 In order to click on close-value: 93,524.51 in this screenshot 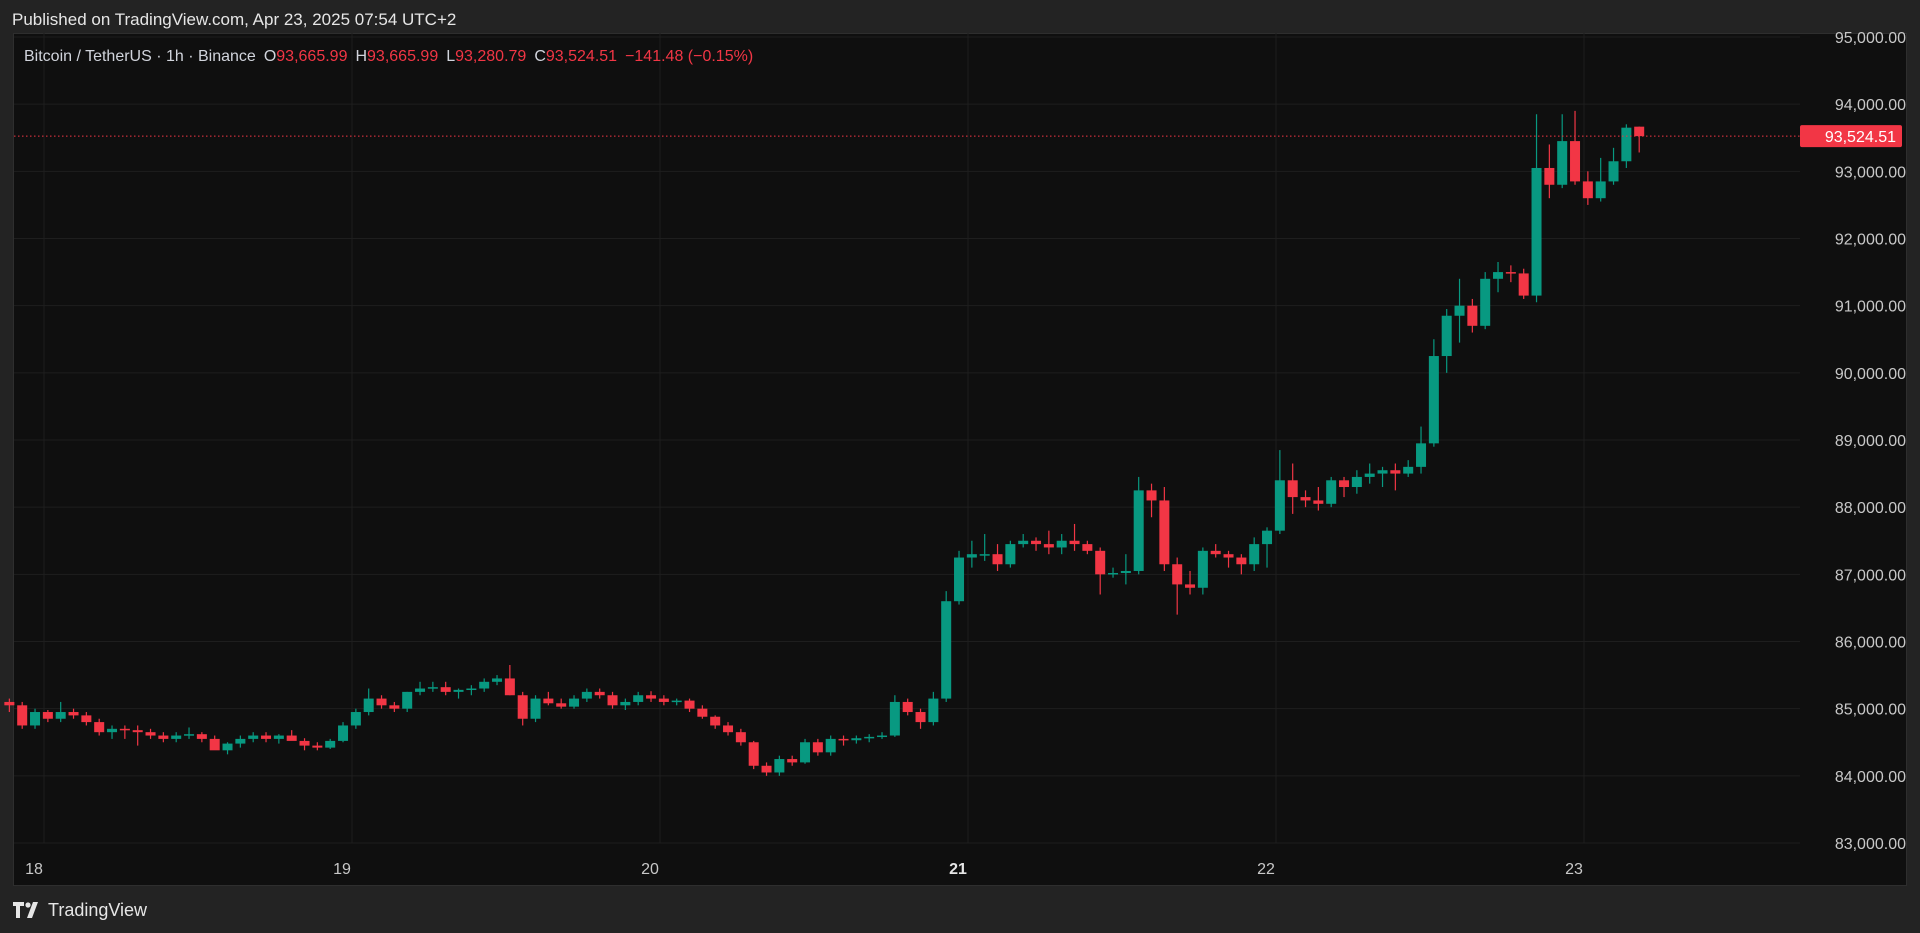, I will do `click(581, 56)`.